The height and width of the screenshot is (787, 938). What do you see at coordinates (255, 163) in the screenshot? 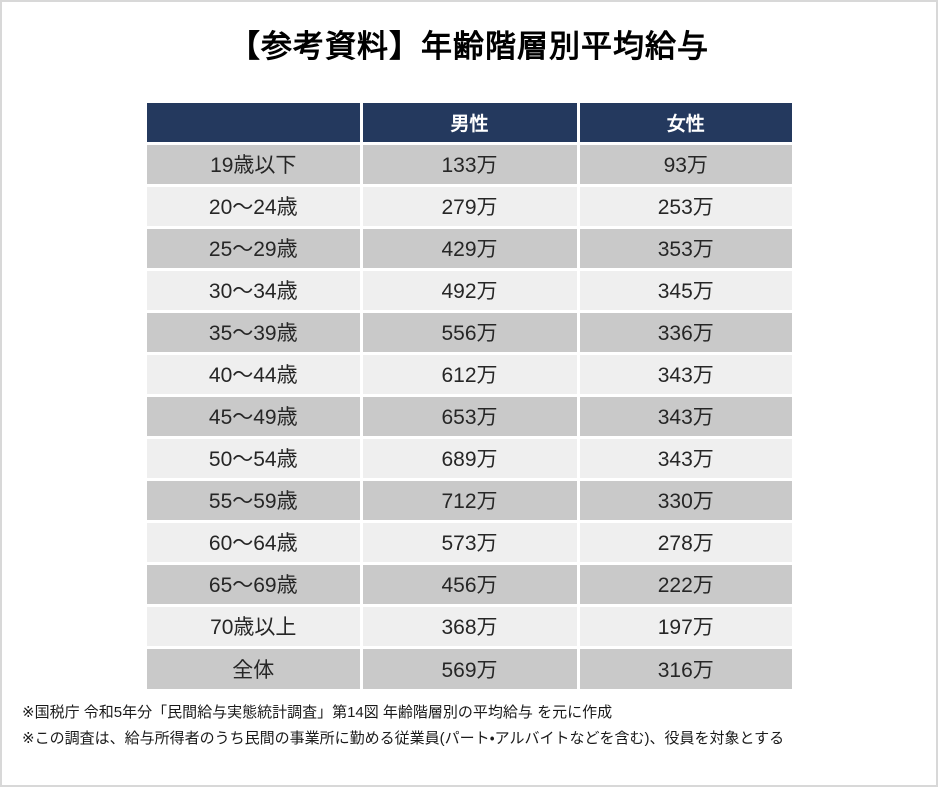
I see `age-cell: 19歳以下` at bounding box center [255, 163].